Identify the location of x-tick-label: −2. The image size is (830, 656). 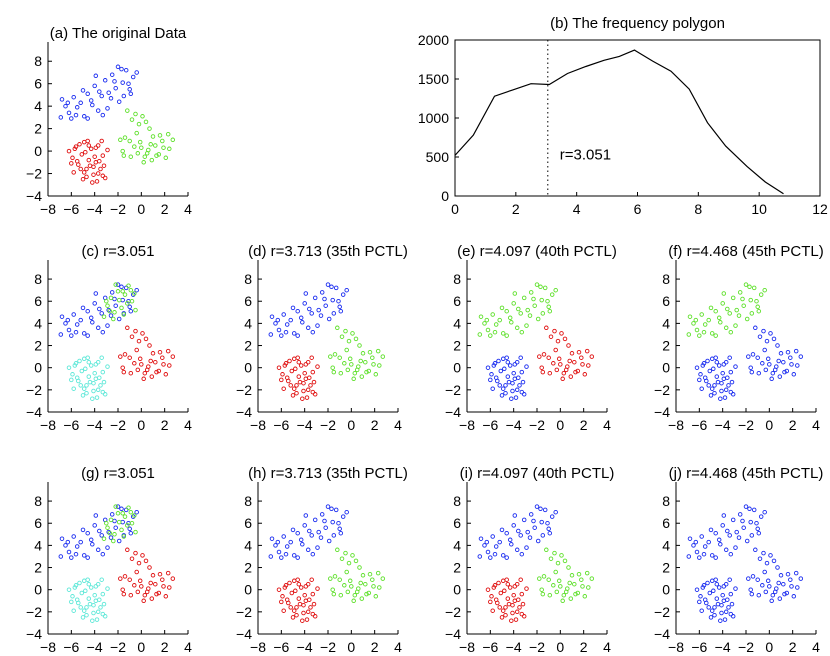
(118, 647).